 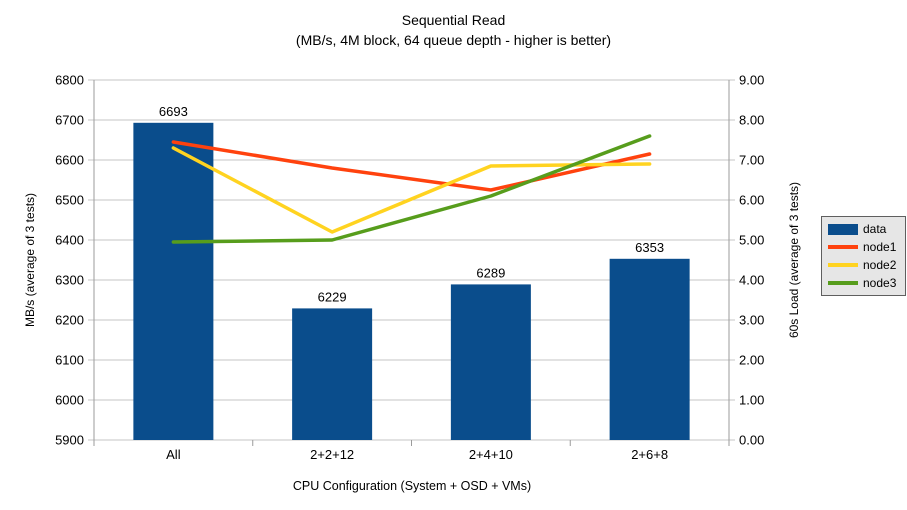 I want to click on left-axis-tick-label: 6500, so click(x=69, y=200).